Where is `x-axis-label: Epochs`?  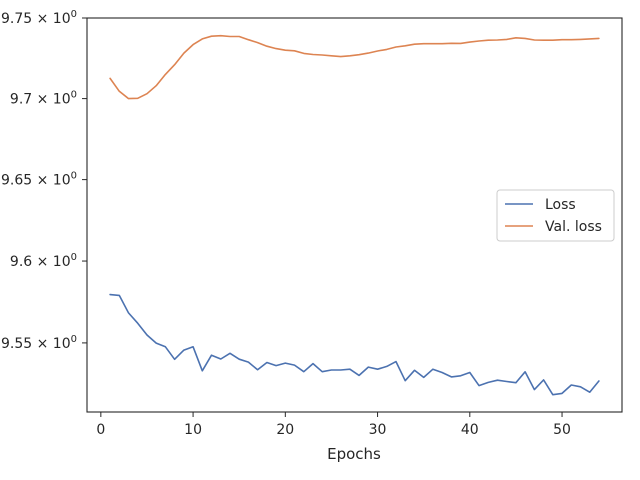
x-axis-label: Epochs is located at coordinates (354, 454).